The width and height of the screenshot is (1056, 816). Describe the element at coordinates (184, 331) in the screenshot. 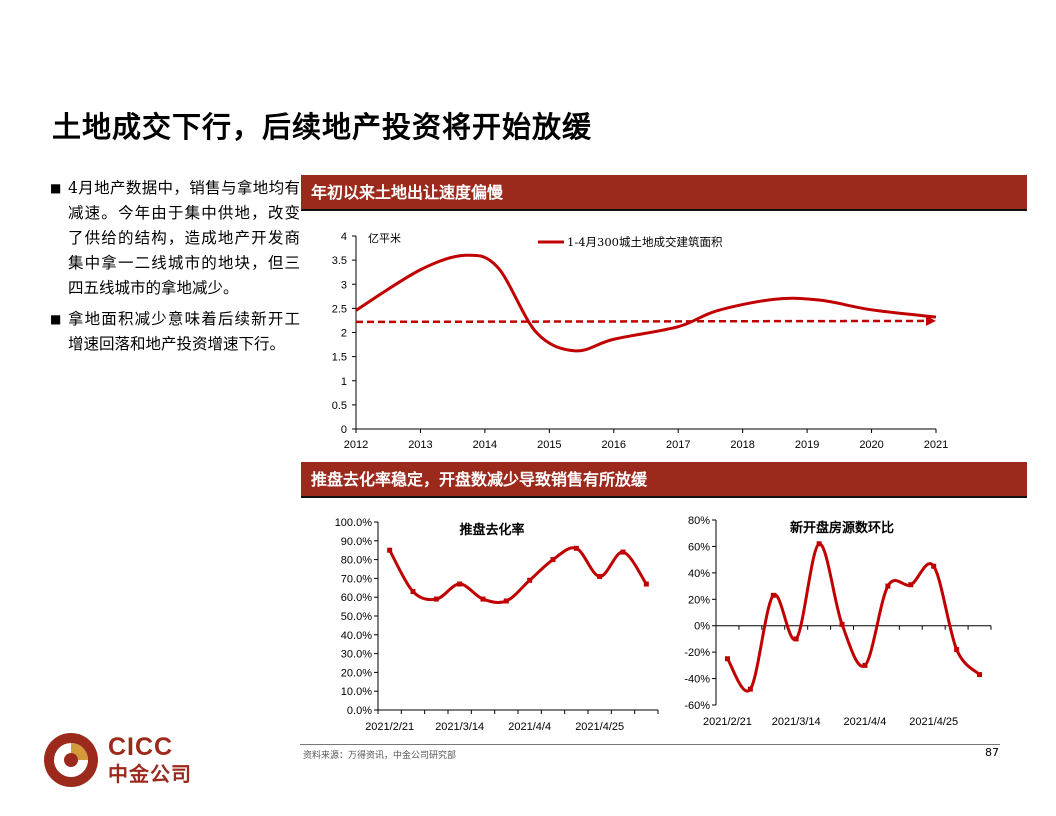

I see `bullet-text: 拿地面积减少意味着后续新开工增速回落和地产投资增速下行。` at that location.